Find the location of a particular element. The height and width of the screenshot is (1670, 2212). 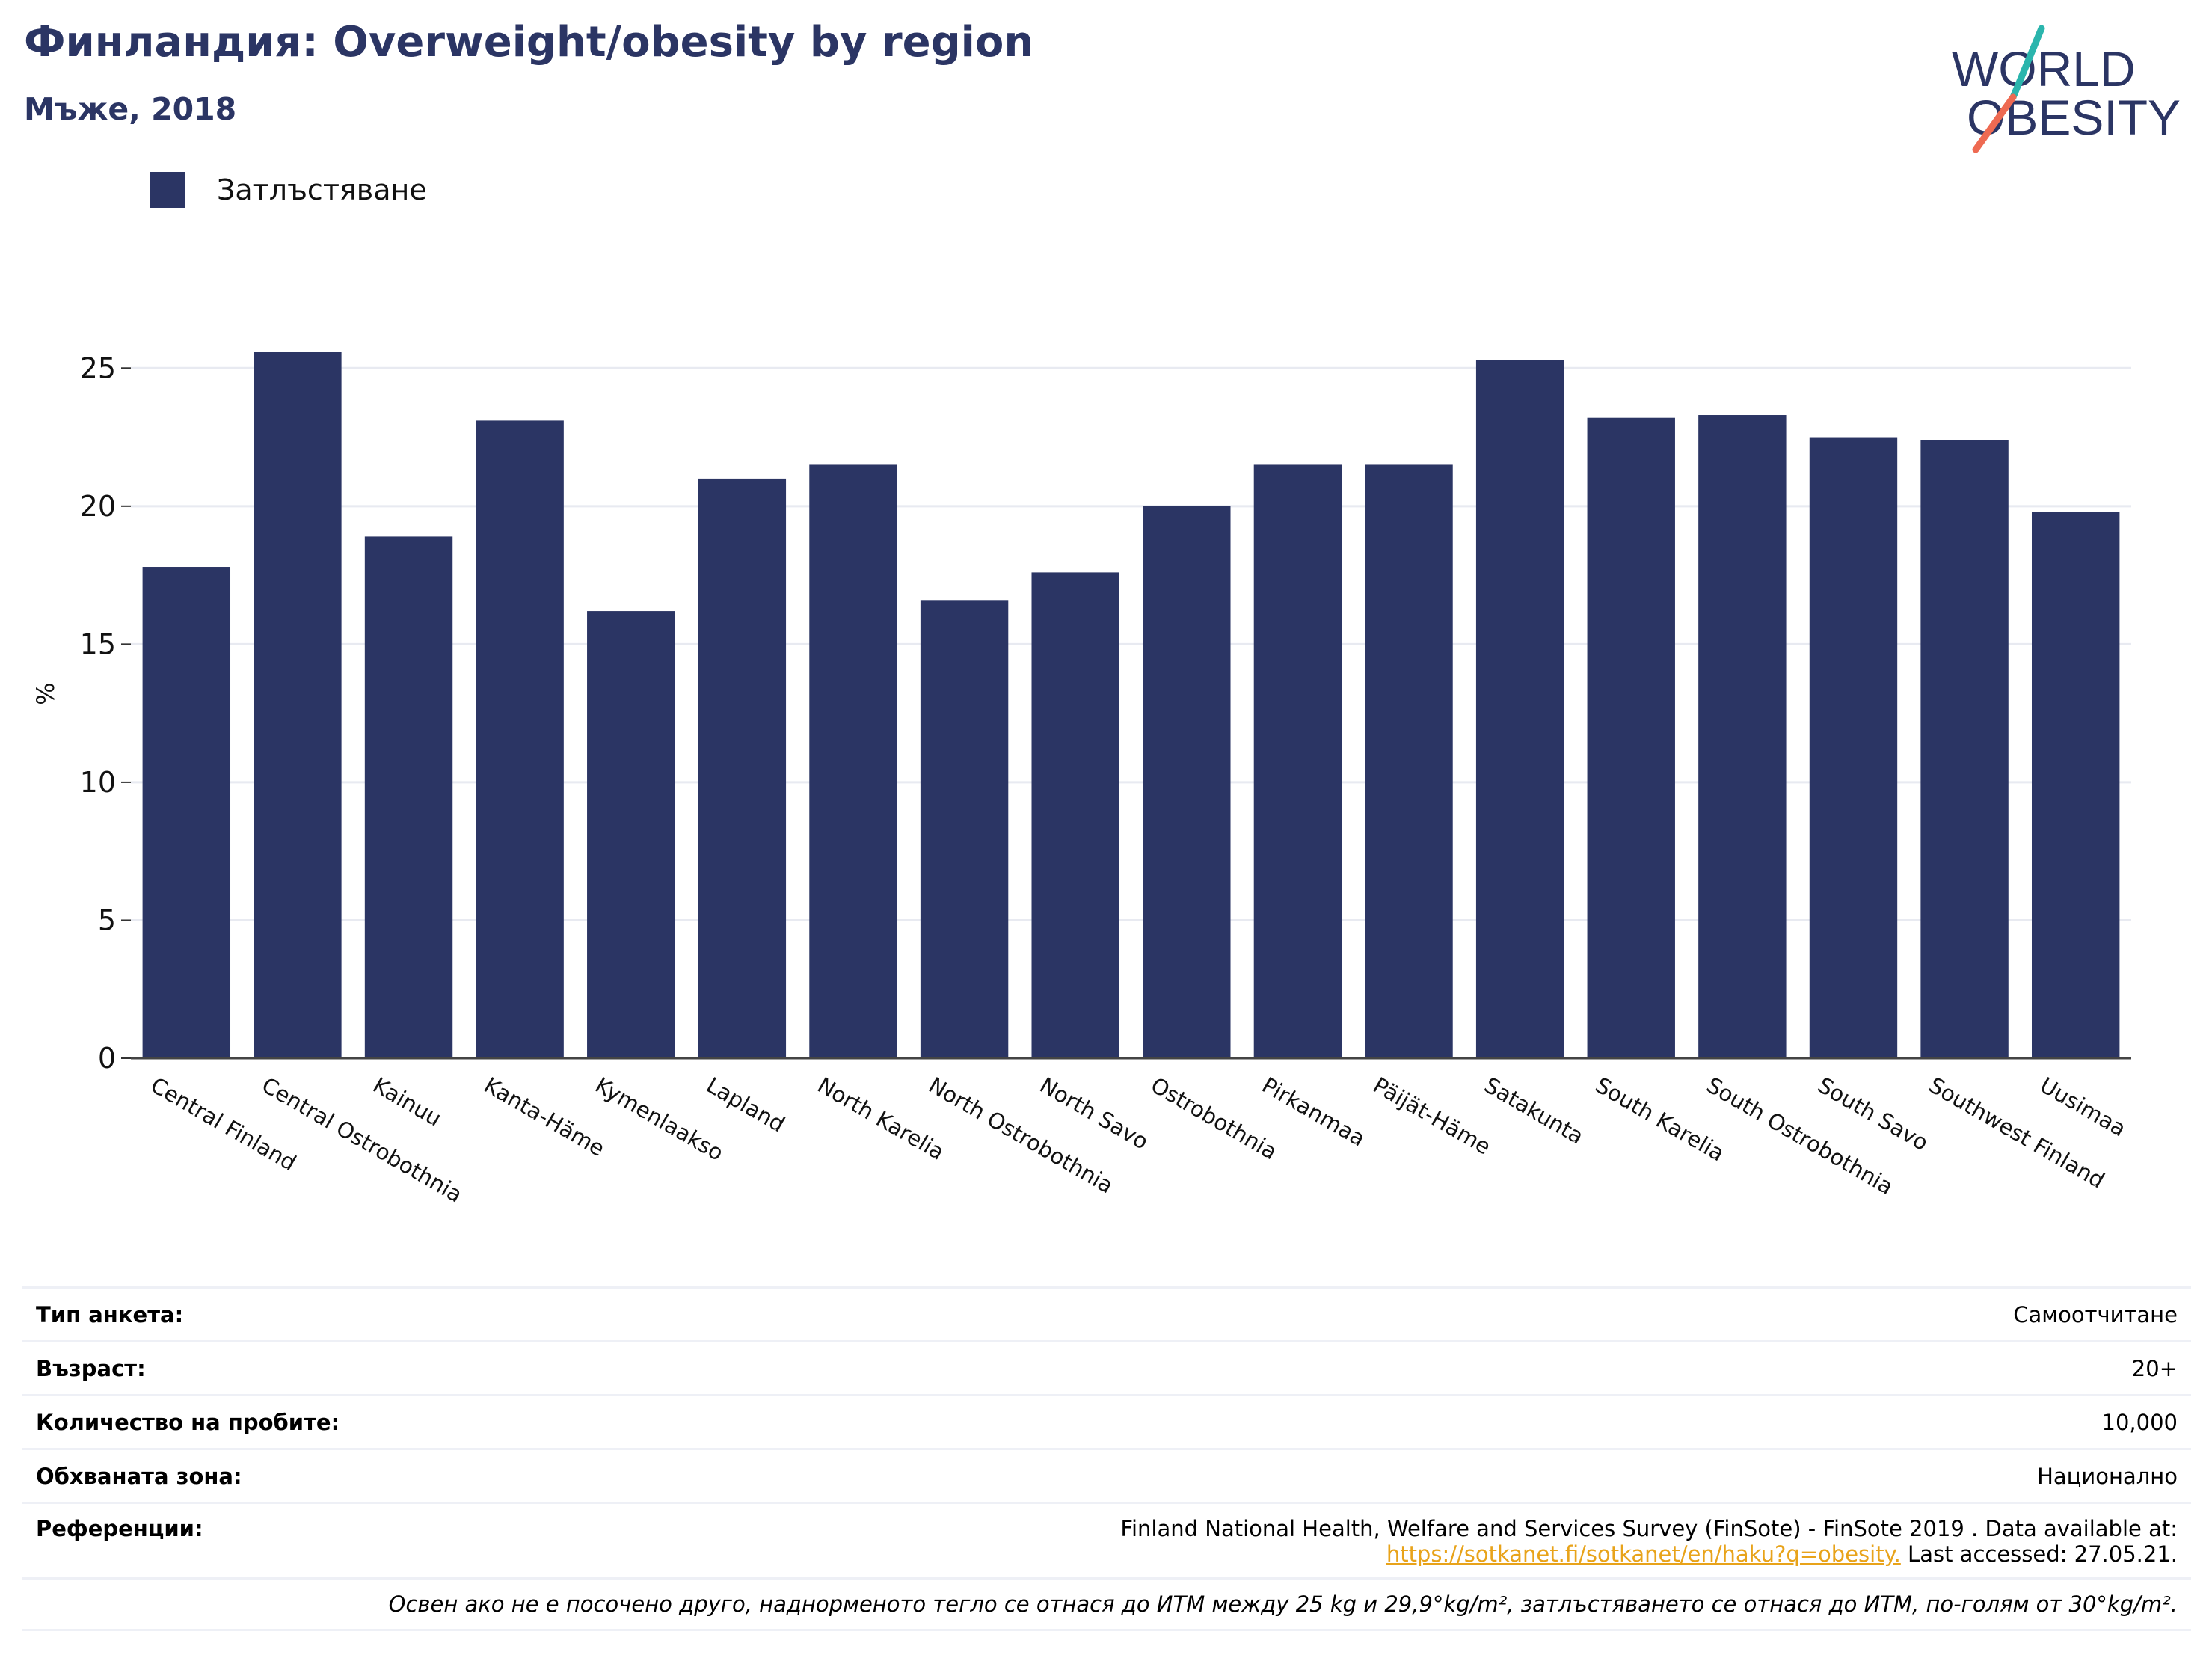

x-tick-label: Uusimaa is located at coordinates (2083, 1107).